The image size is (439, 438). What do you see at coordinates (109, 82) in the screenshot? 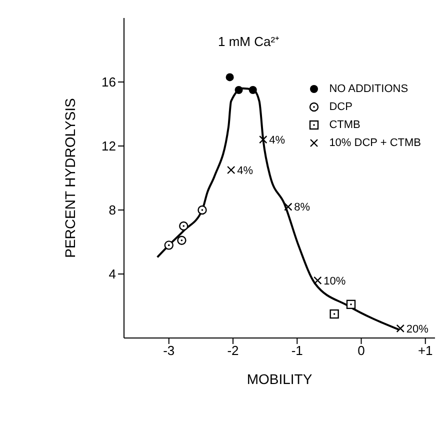
I see `y-tick-label: 16` at bounding box center [109, 82].